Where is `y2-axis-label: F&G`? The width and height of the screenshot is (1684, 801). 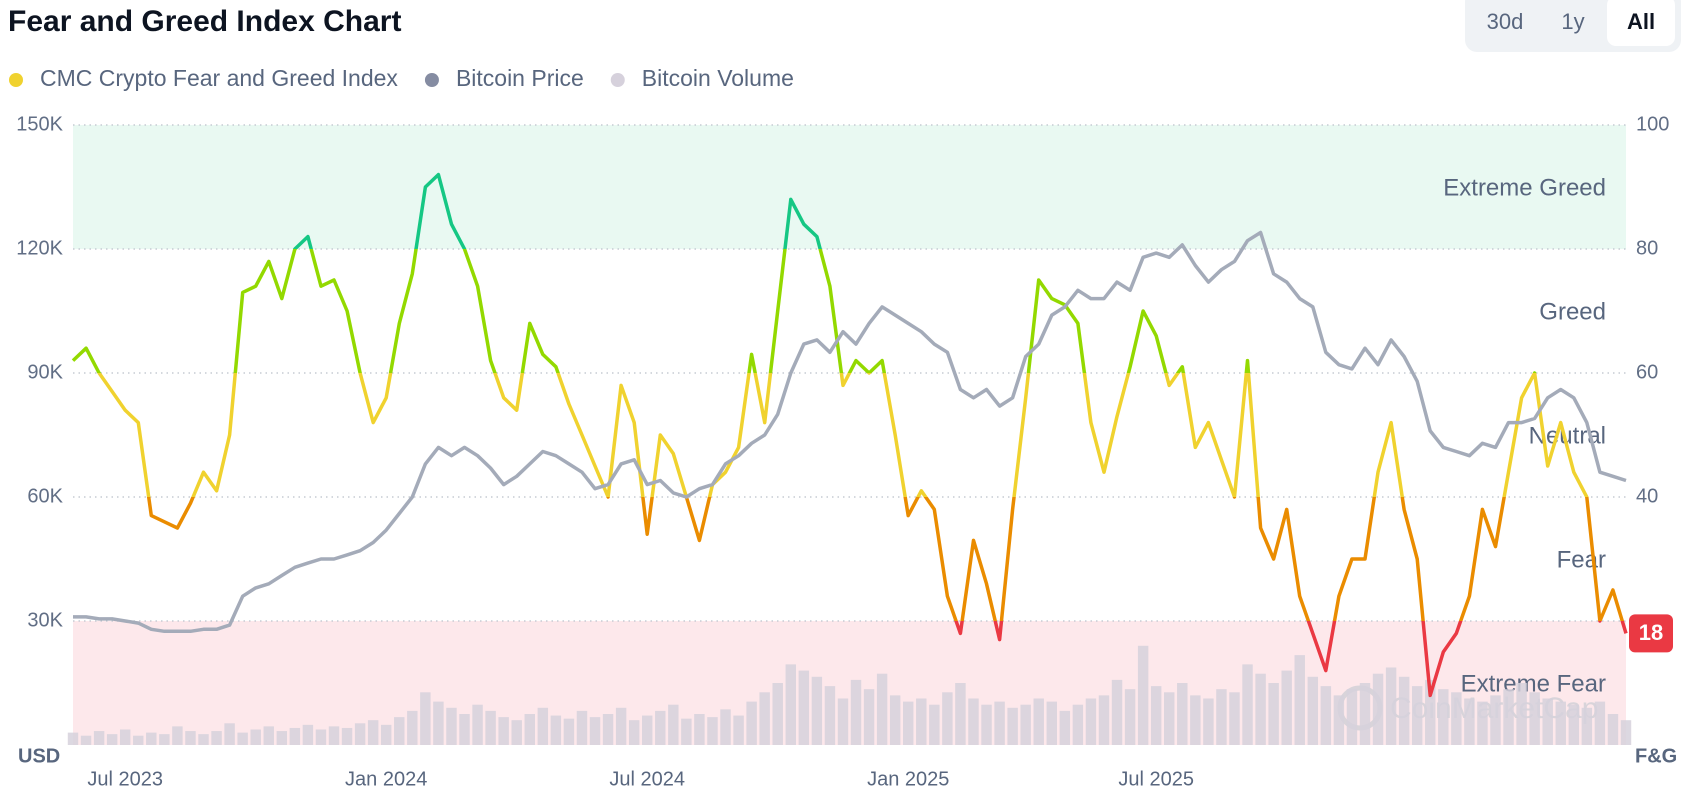
y2-axis-label: F&G is located at coordinates (1656, 756).